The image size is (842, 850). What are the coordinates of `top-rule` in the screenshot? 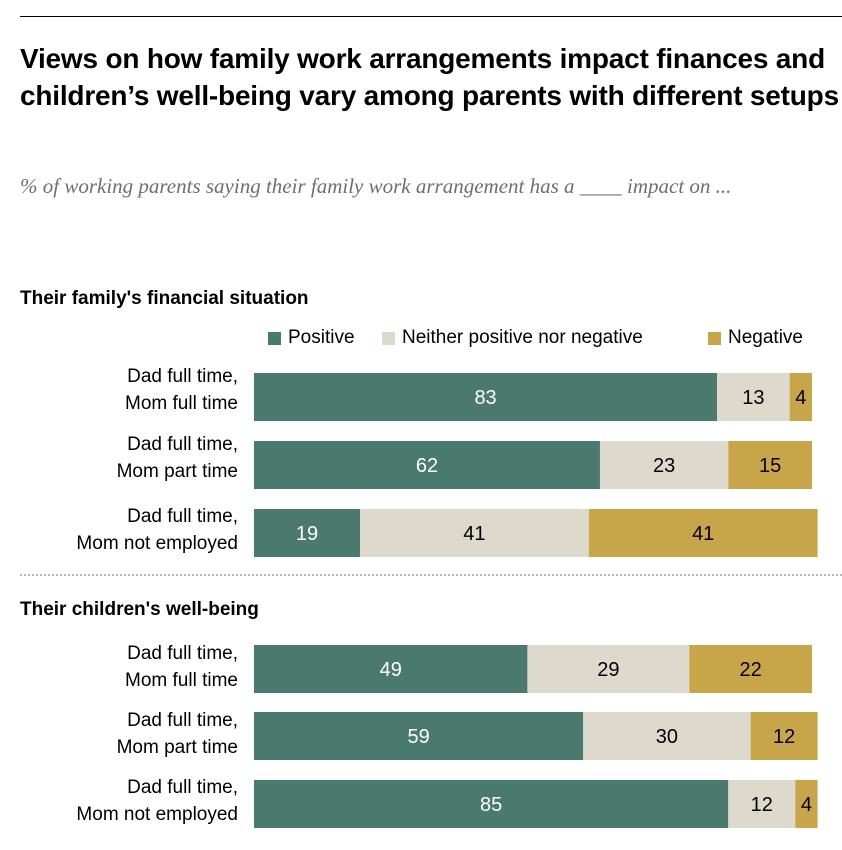 It's located at (431, 16).